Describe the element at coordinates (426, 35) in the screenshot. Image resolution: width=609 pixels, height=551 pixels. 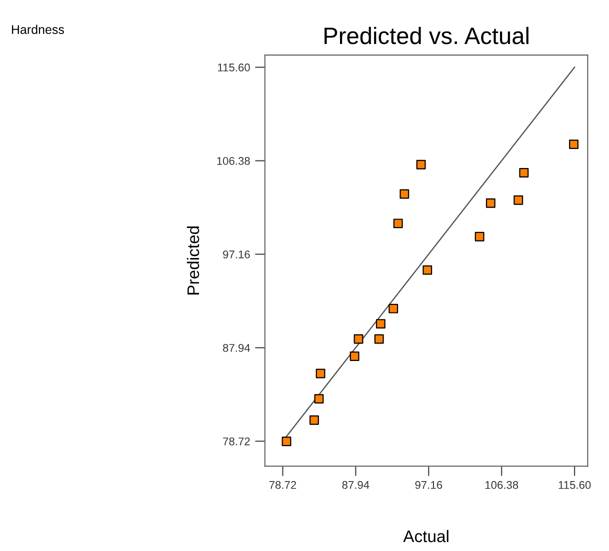
I see `chart-title: Predicted vs. Actual` at that location.